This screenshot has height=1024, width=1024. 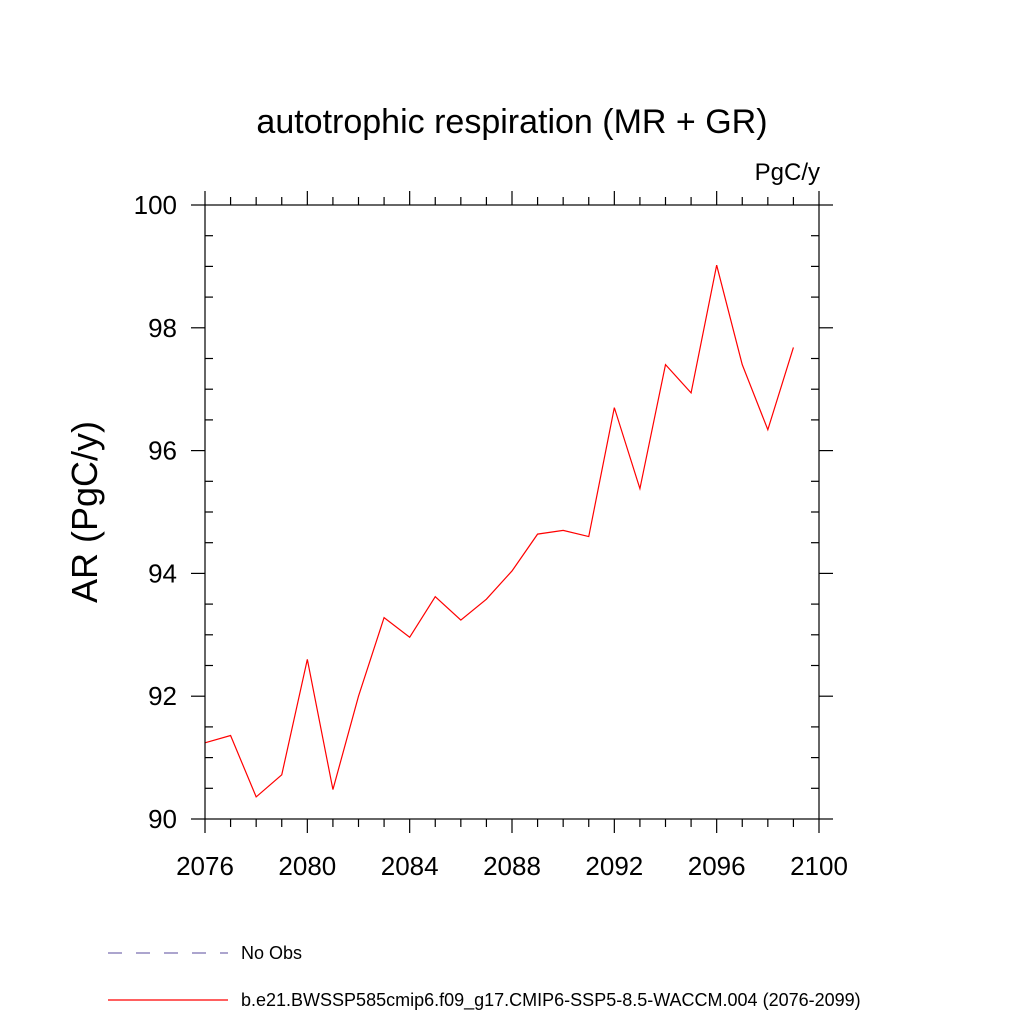 What do you see at coordinates (614, 866) in the screenshot?
I see `x-tick-label: 2092` at bounding box center [614, 866].